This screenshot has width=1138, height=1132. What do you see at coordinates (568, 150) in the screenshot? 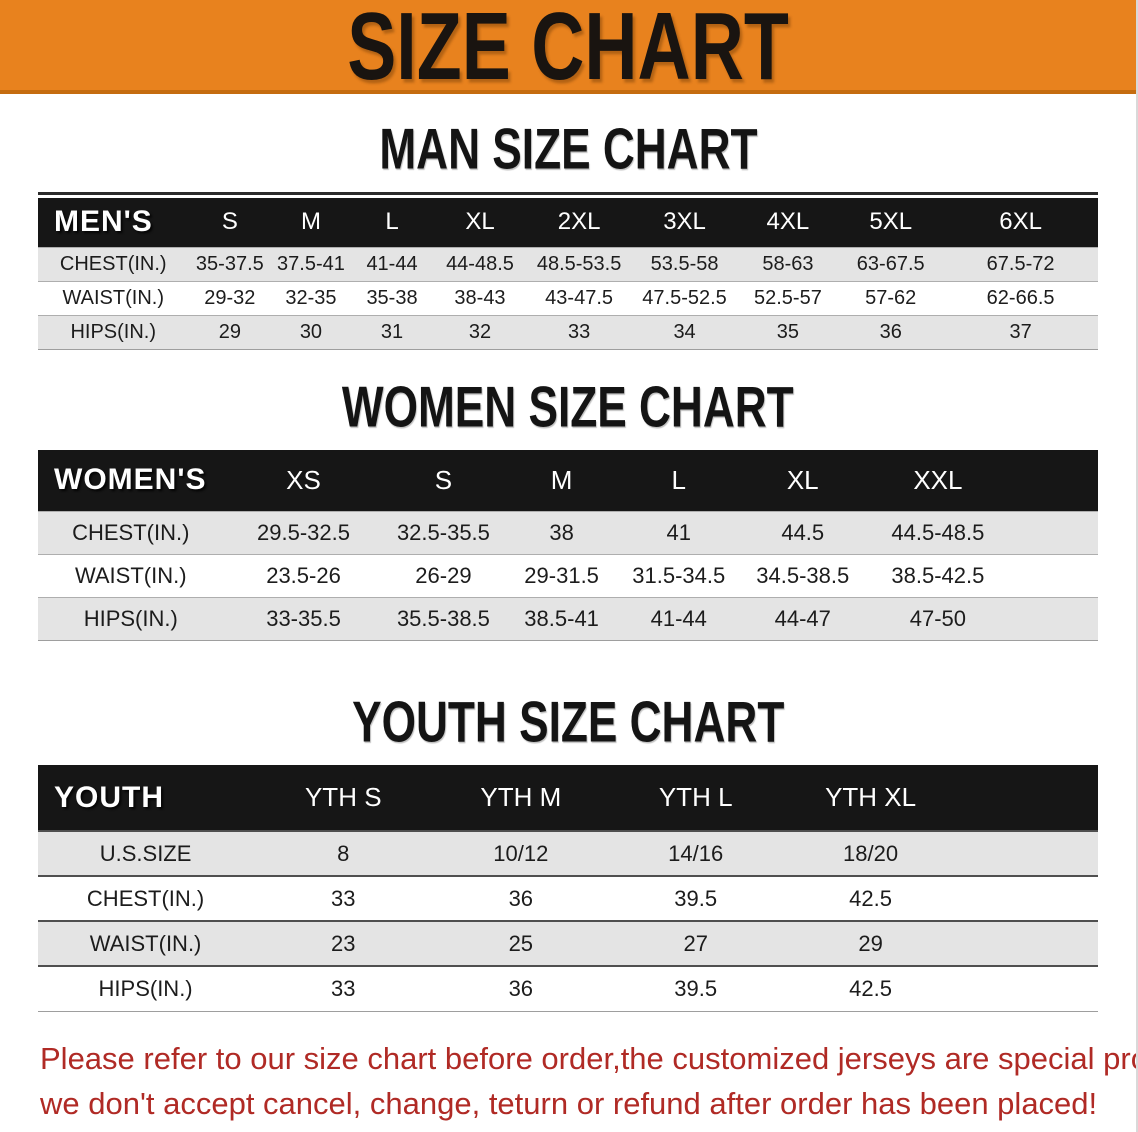
I see `men-section-title-text: MAN SIZE CHART` at bounding box center [568, 150].